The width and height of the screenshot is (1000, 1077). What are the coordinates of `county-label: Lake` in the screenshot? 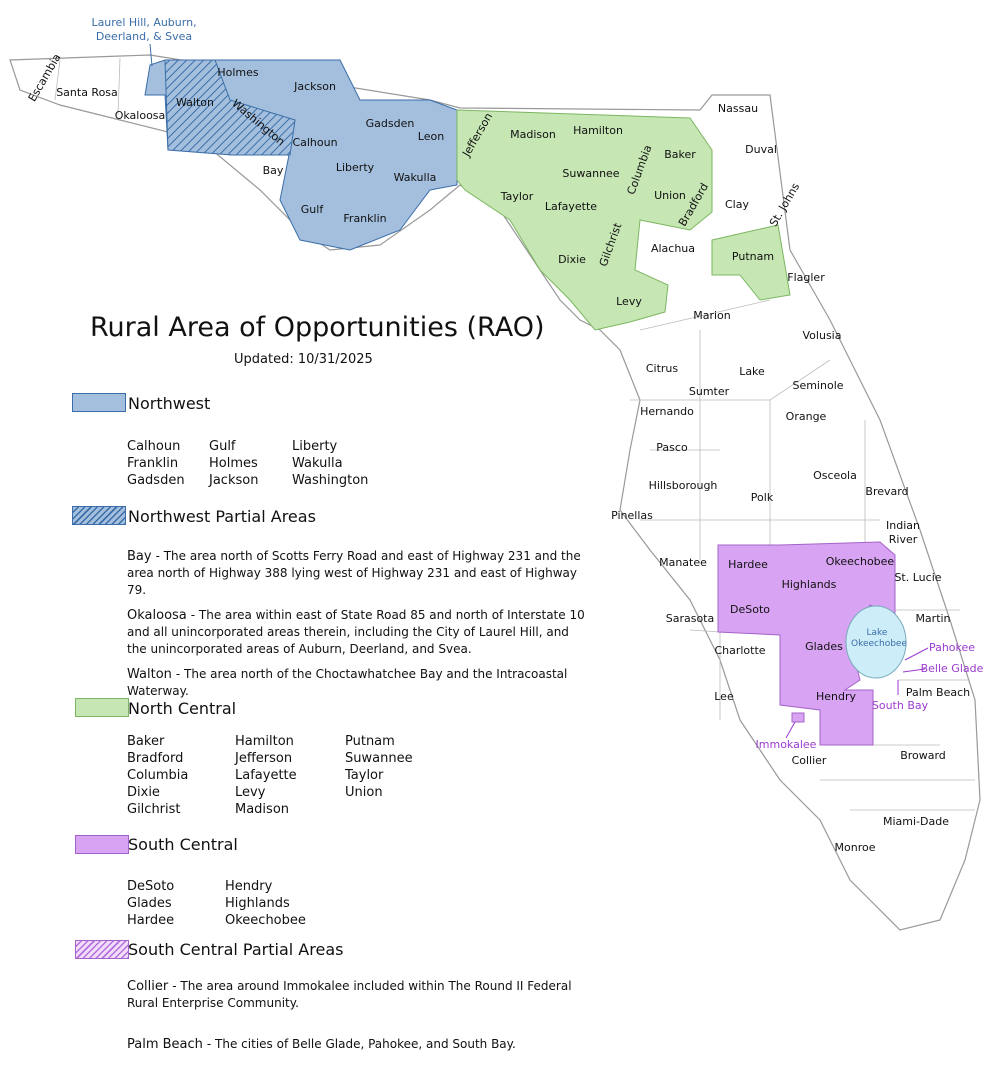 It's located at (752, 371).